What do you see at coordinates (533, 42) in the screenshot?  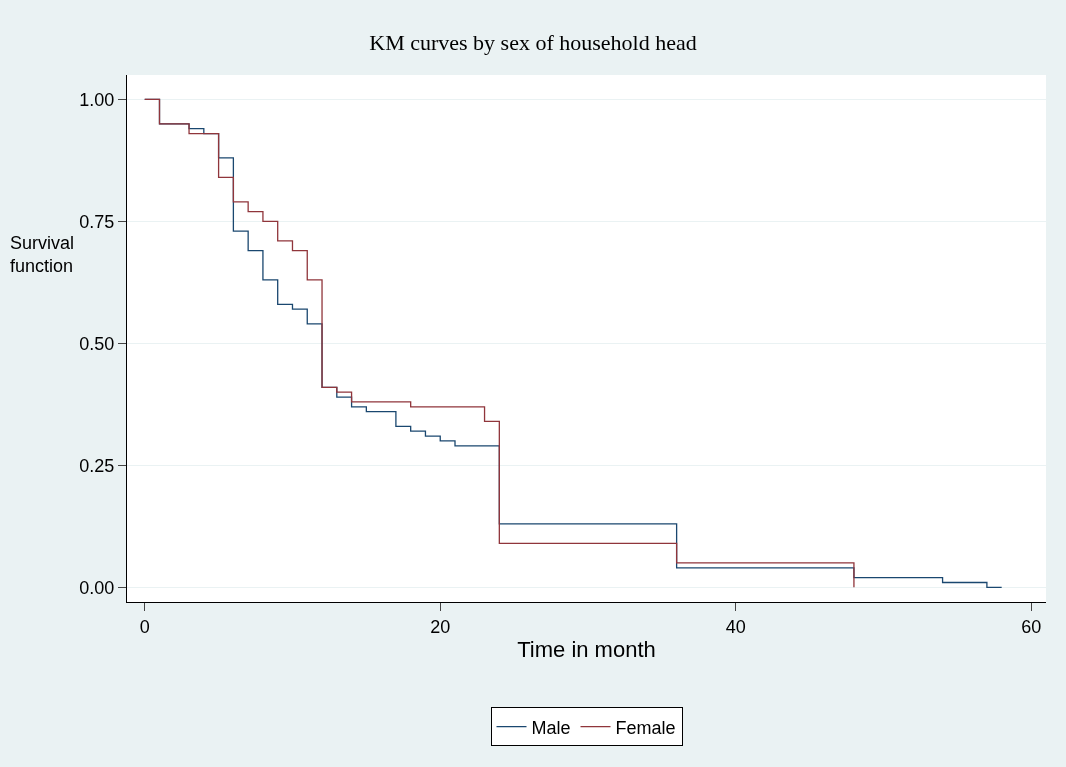 I see `chart-title: KM curves by sex of household head` at bounding box center [533, 42].